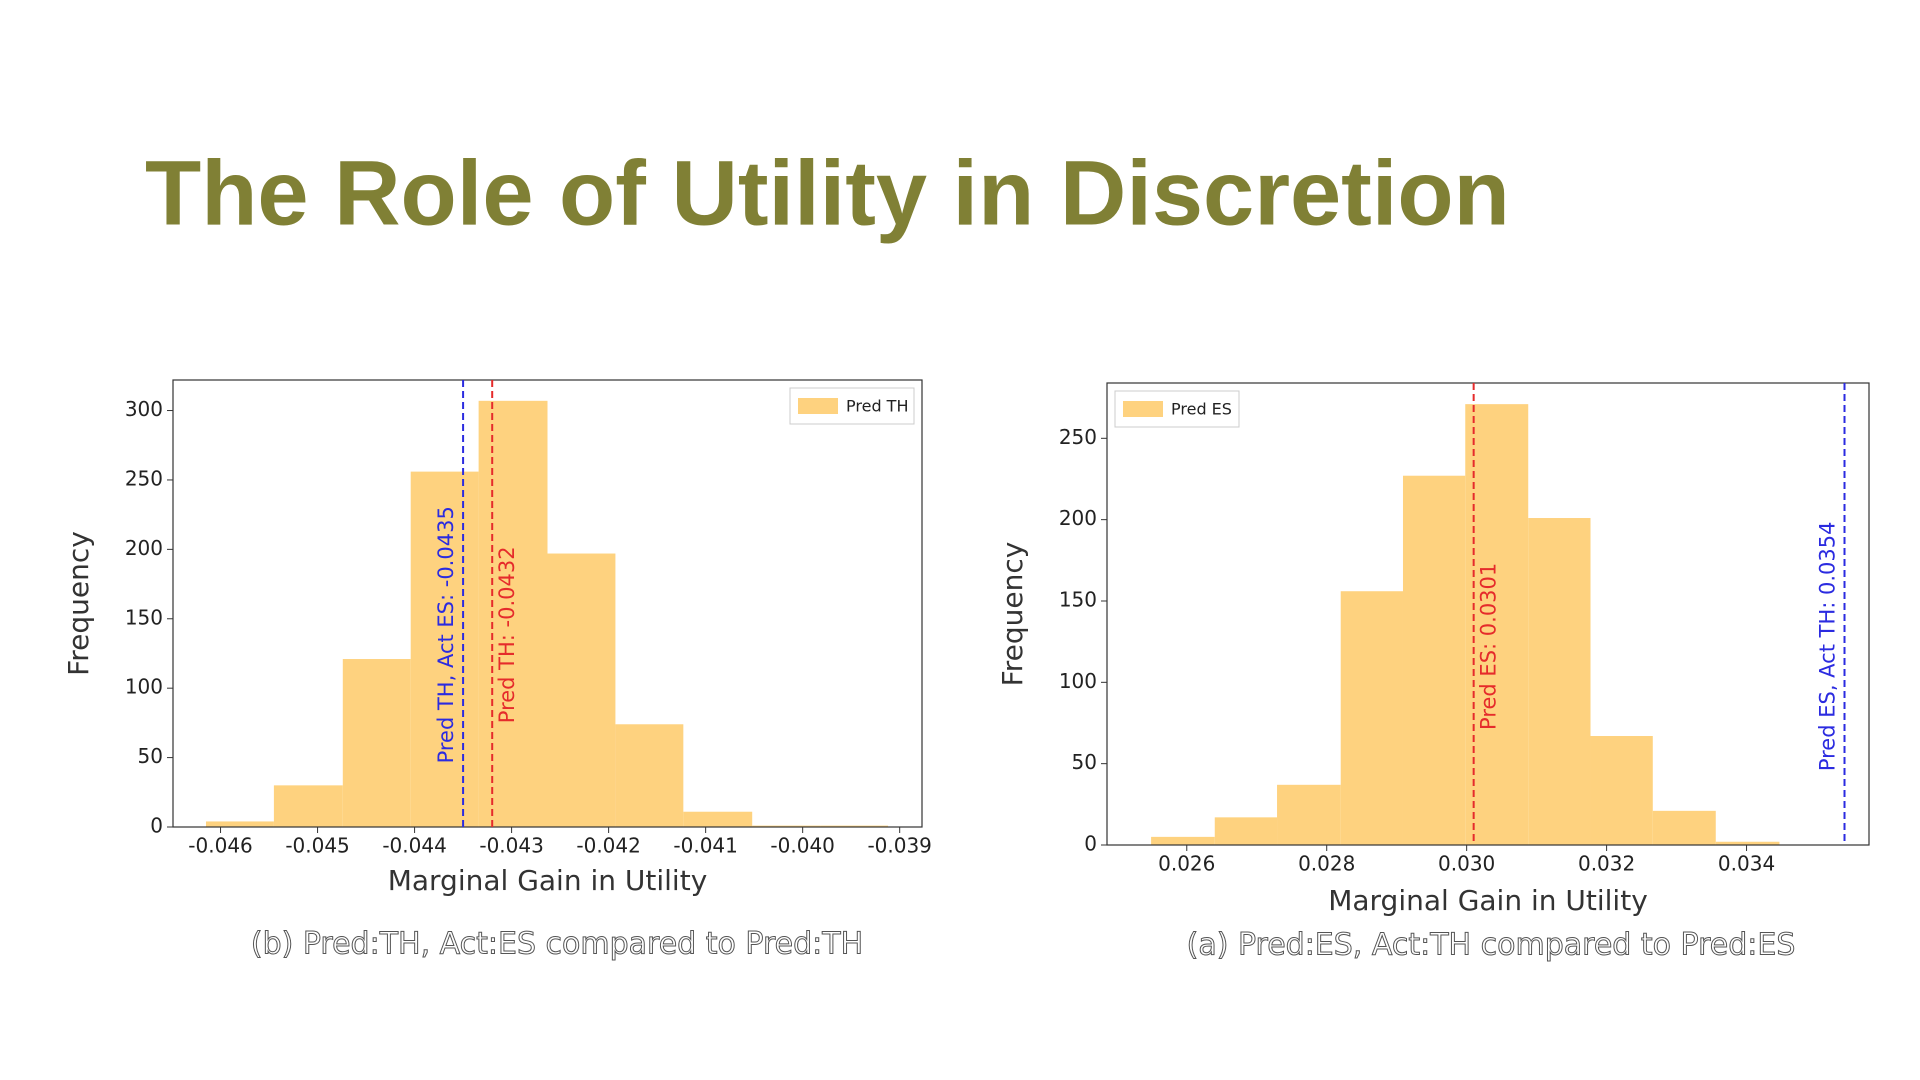 This screenshot has height=1080, width=1920. Describe the element at coordinates (507, 634) in the screenshot. I see `reference-label: Pred TH: -0.0432` at that location.